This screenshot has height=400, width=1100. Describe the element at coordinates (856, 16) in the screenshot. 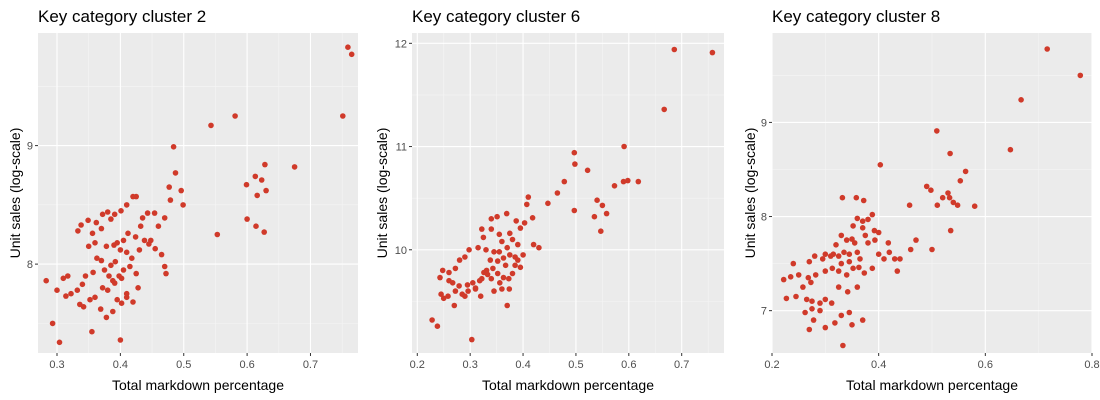

I see `chart-title: Key category cluster 8` at that location.